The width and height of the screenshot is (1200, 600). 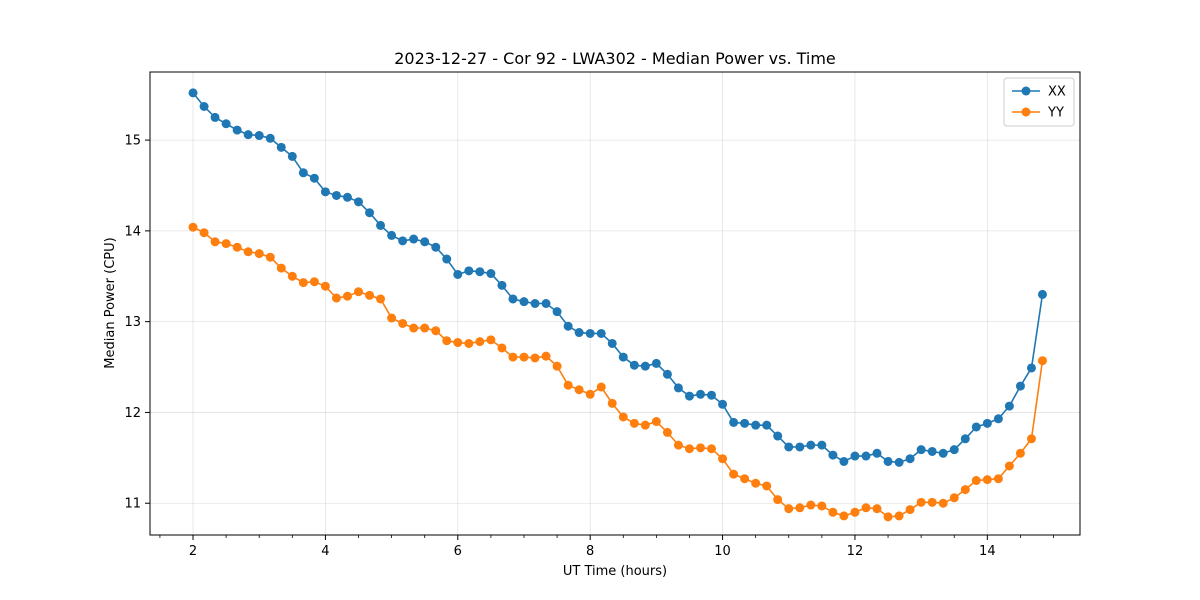 I want to click on legend: XX YY, so click(x=1039, y=102).